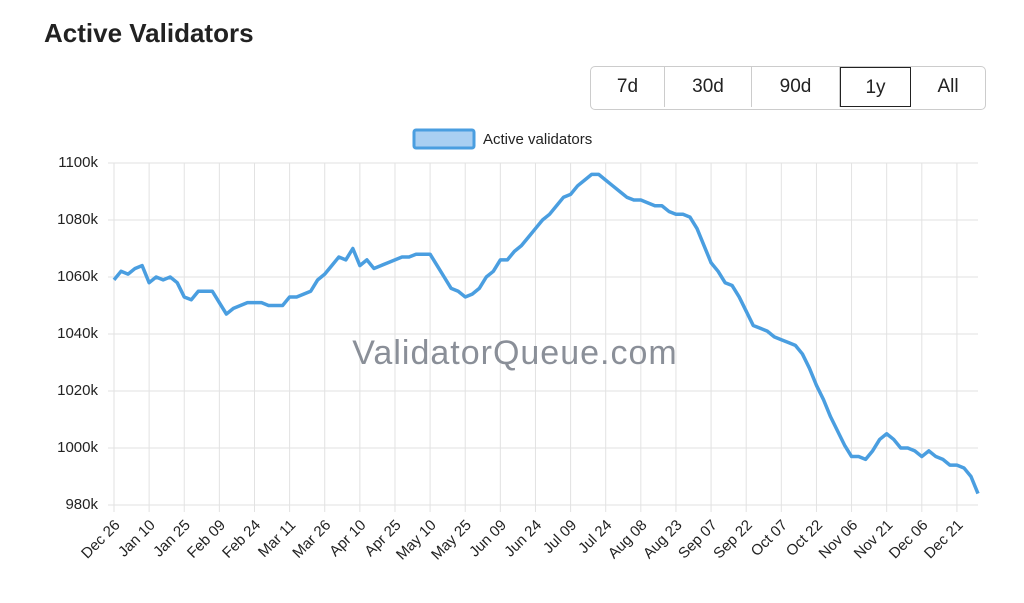 This screenshot has width=1024, height=603. Describe the element at coordinates (311, 539) in the screenshot. I see `x-tick-label: Mar 26` at that location.